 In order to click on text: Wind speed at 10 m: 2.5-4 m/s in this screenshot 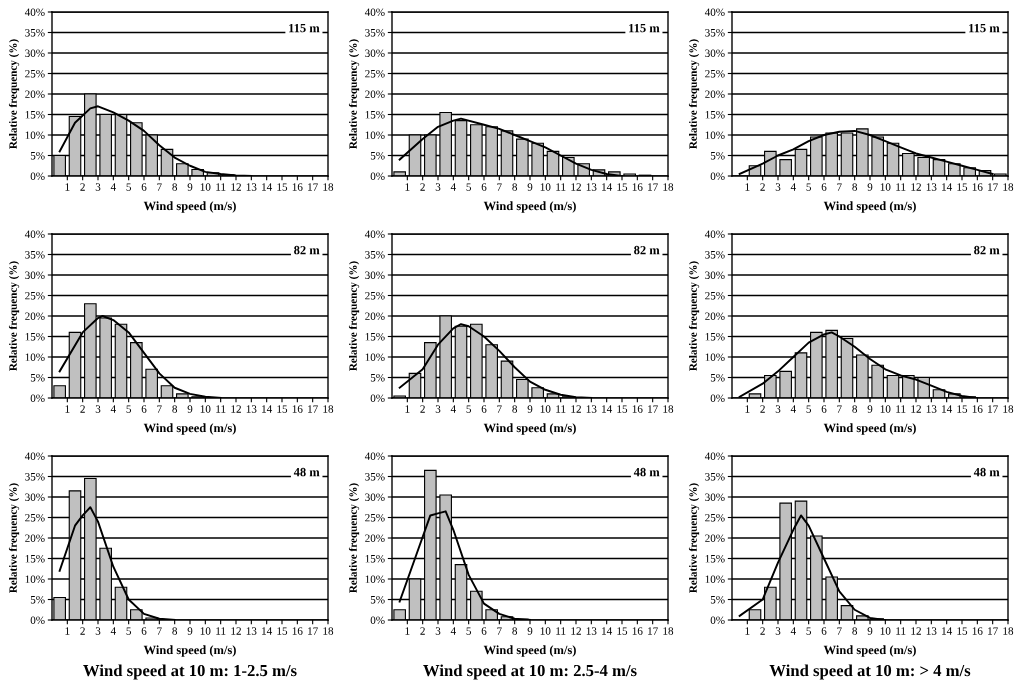, I will do `click(530, 672)`.